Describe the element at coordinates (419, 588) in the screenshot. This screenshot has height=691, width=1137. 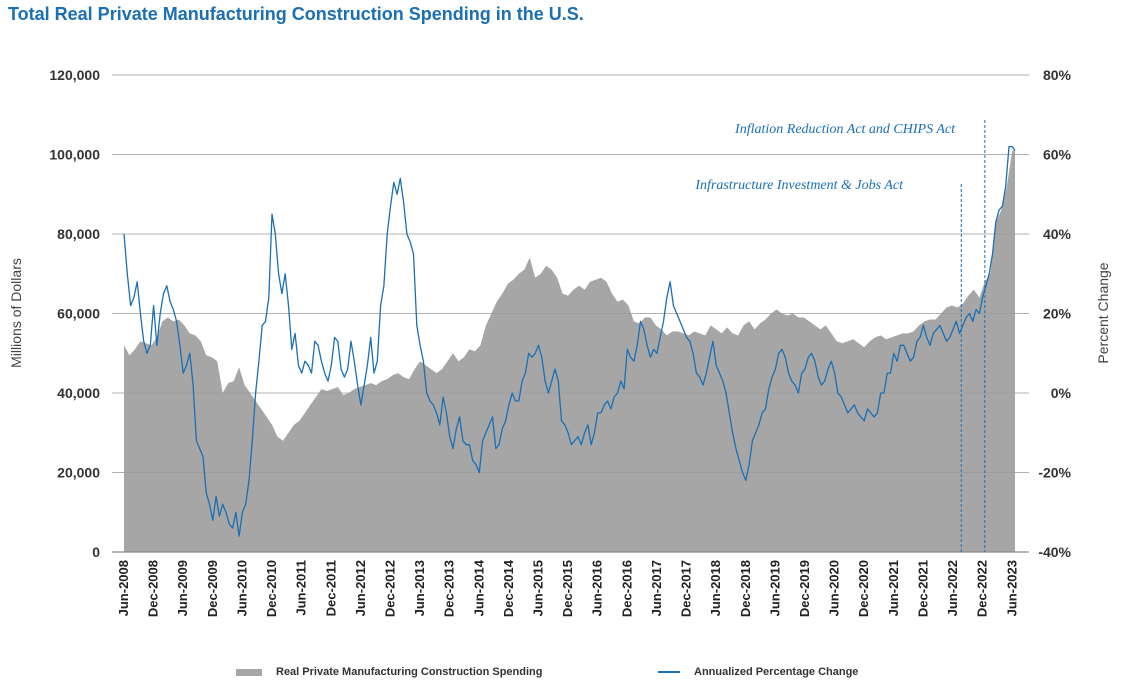
I see `x-tick-label: Jun-2013` at that location.